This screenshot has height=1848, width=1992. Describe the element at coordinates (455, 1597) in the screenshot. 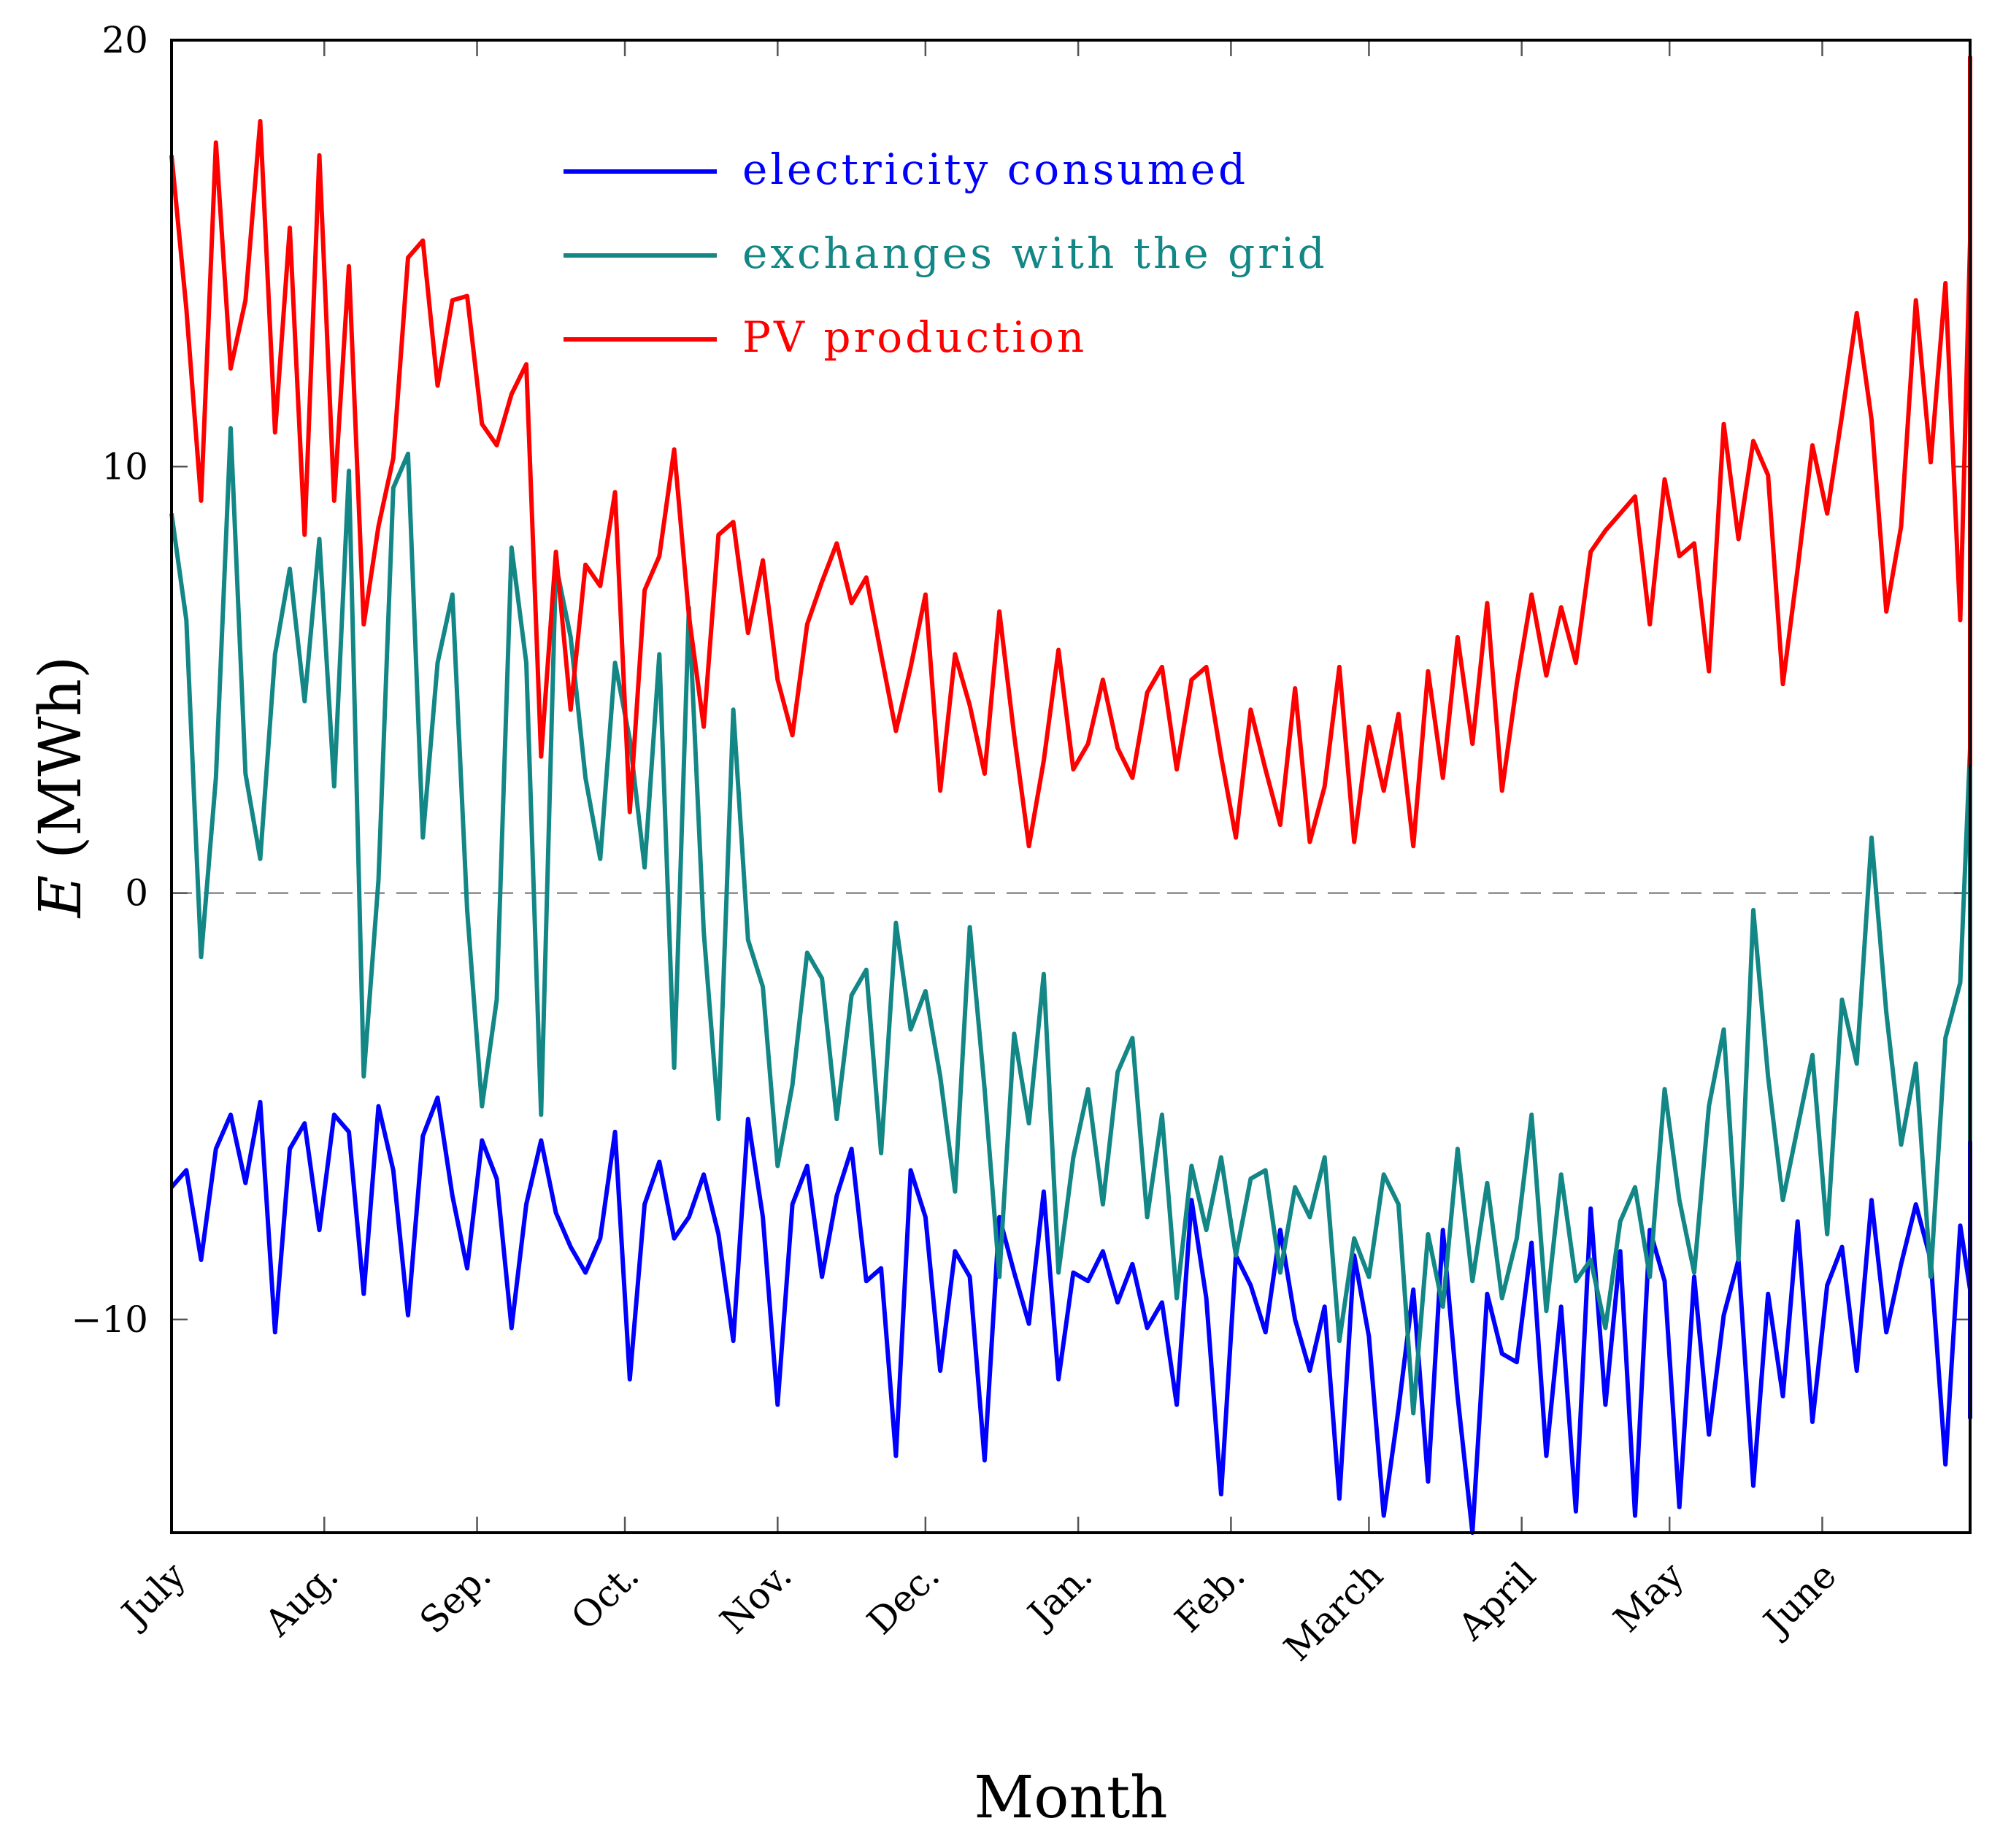

I see `x-tick-label-sep: Sep.` at that location.